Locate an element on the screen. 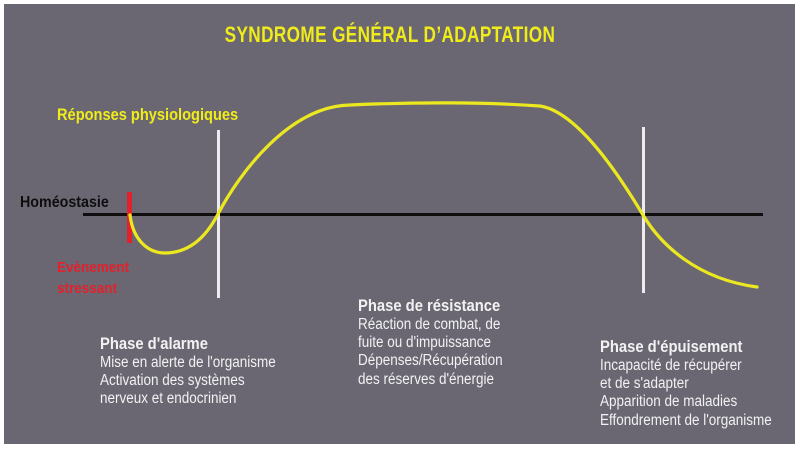 The width and height of the screenshot is (800, 450). phase-resistance-desc-line: Réaction de combat, de is located at coordinates (429, 324).